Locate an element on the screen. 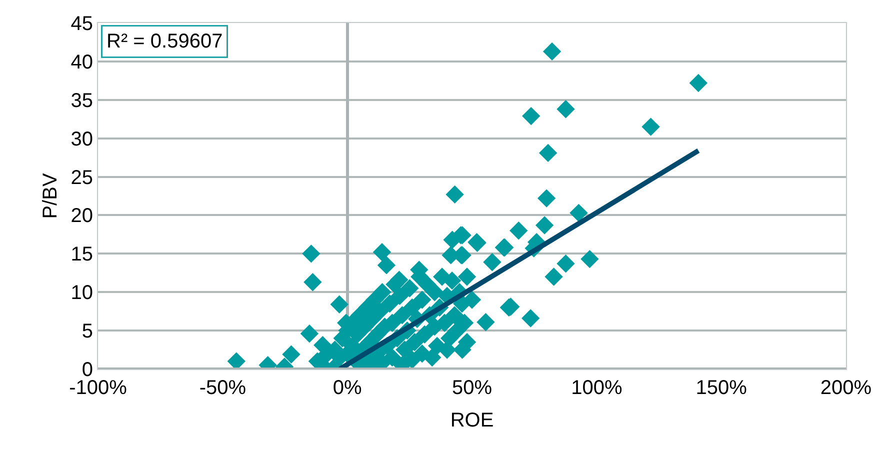  y-tick-label: 10 is located at coordinates (81, 293).